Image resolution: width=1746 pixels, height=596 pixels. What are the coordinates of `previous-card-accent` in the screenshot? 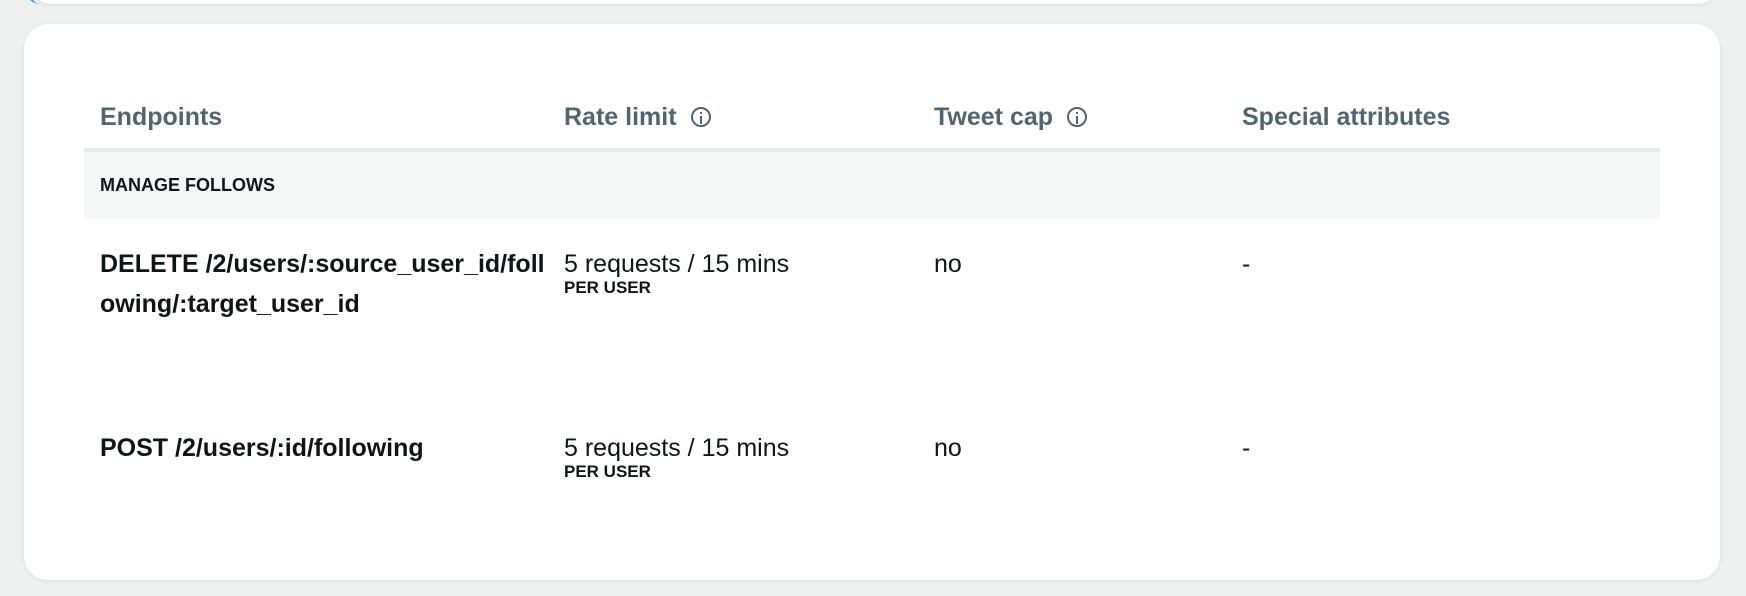 It's located at (35, 2).